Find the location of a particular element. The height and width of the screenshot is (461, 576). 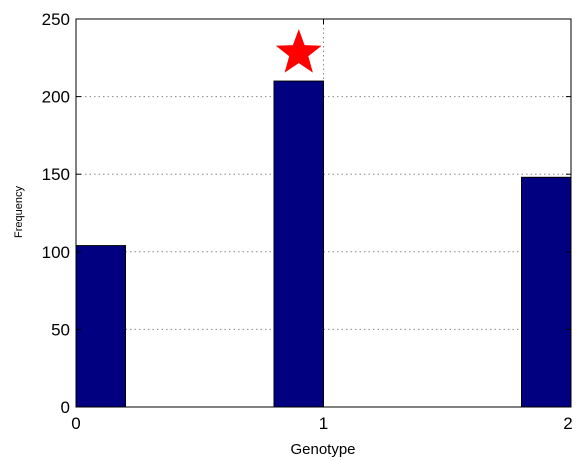

x-tick-label: 1 is located at coordinates (323, 423).